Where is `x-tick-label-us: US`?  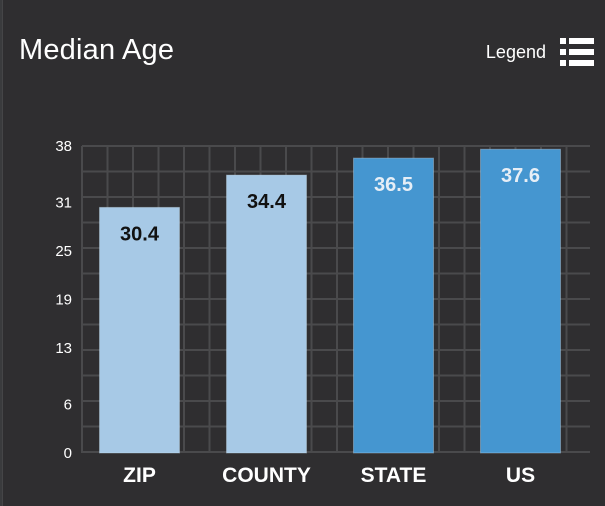 x-tick-label-us: US is located at coordinates (520, 475).